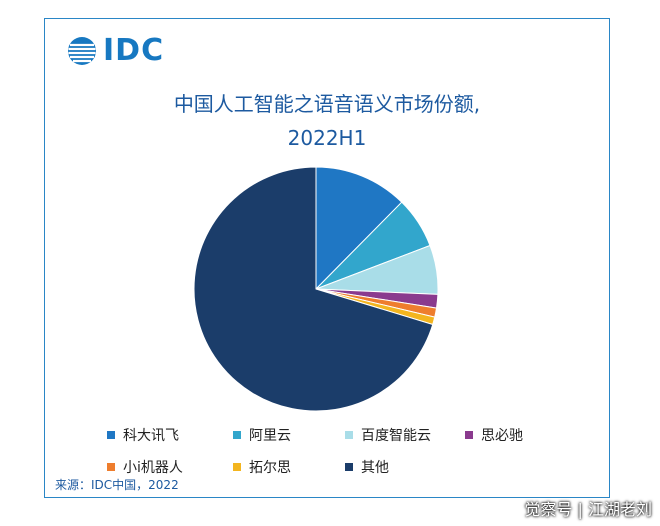 The height and width of the screenshot is (526, 660). I want to click on legend-label: 拓尔思, so click(270, 468).